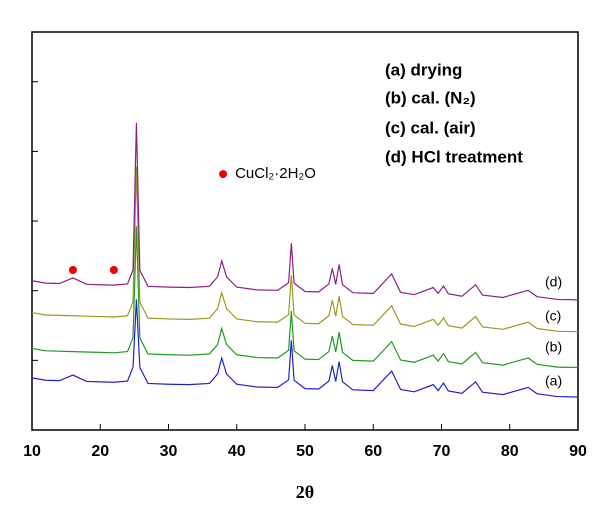 The width and height of the screenshot is (611, 517). I want to click on annotation: (a) drying, so click(423, 69).